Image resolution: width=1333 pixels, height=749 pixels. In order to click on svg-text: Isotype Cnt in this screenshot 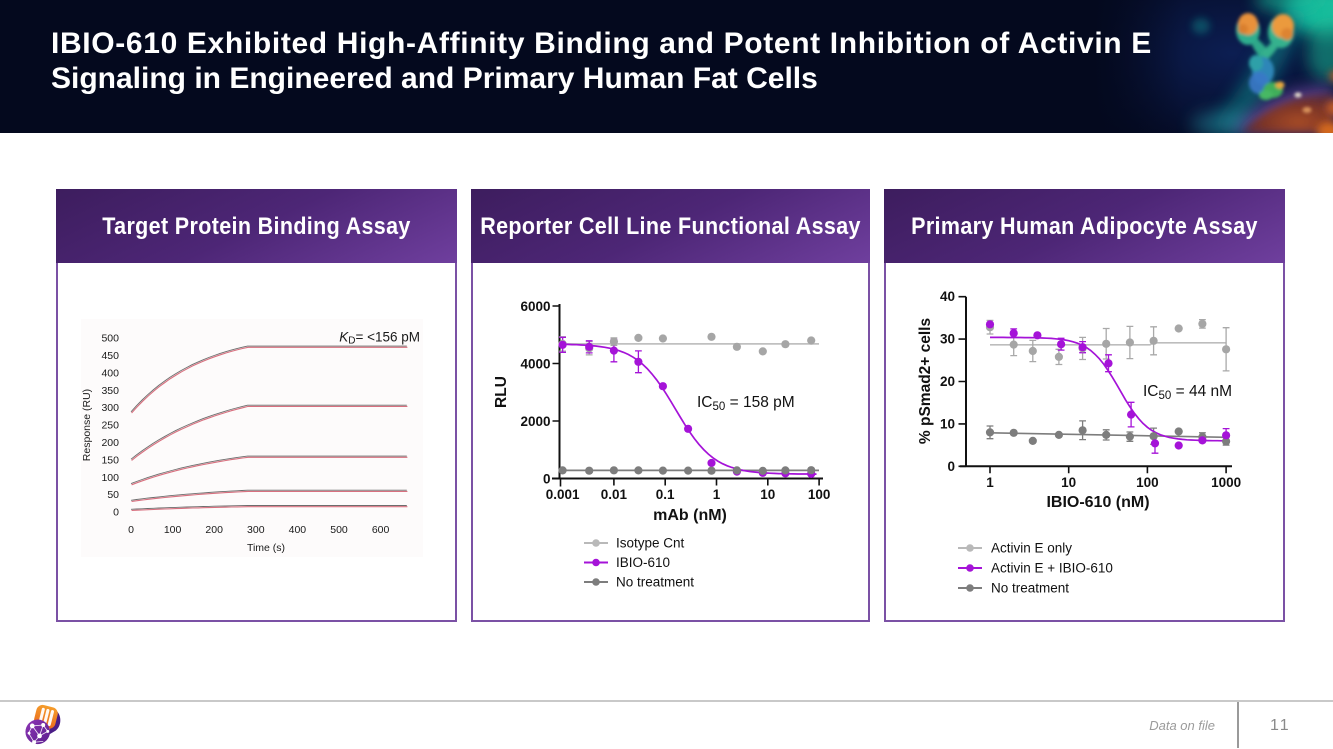, I will do `click(650, 543)`.